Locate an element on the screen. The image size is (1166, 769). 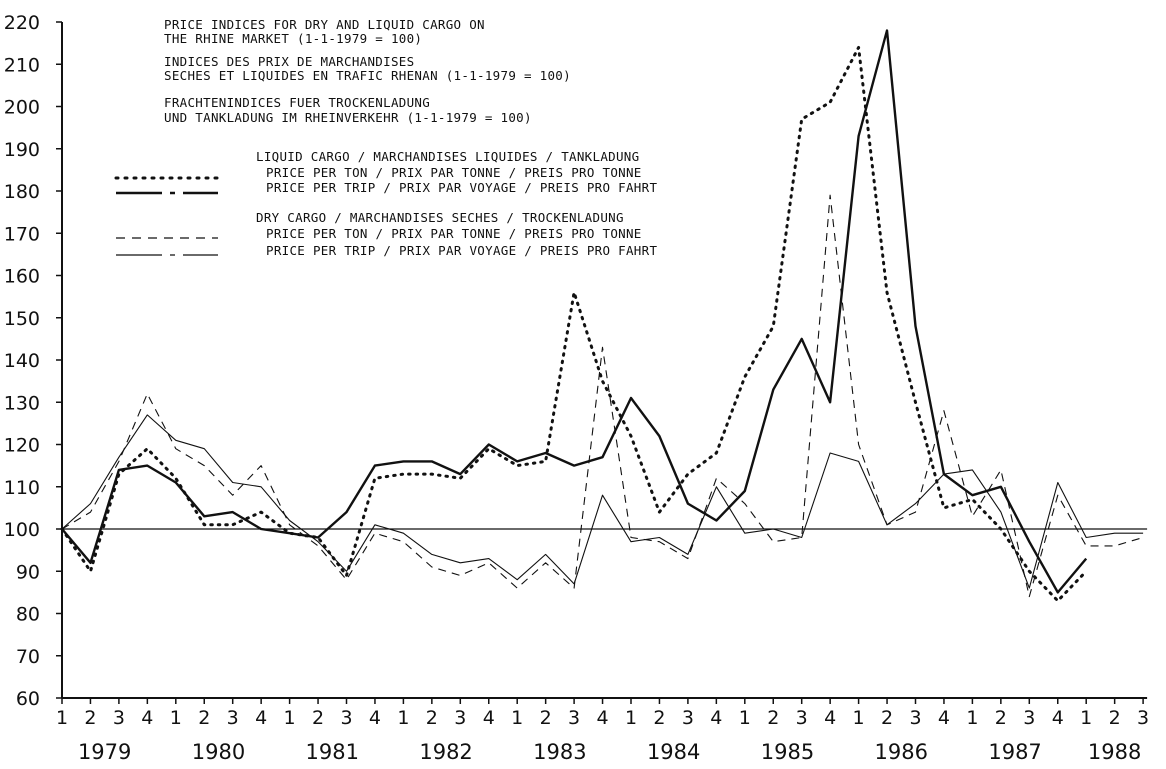
y-tick-label: 130 is located at coordinates (22, 403).